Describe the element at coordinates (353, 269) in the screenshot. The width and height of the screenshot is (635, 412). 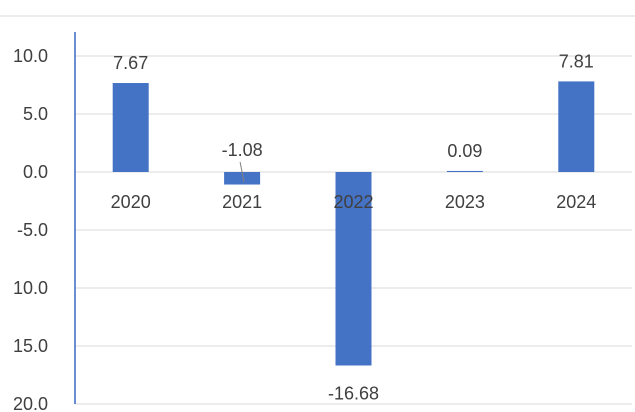
I see `bar-2022` at that location.